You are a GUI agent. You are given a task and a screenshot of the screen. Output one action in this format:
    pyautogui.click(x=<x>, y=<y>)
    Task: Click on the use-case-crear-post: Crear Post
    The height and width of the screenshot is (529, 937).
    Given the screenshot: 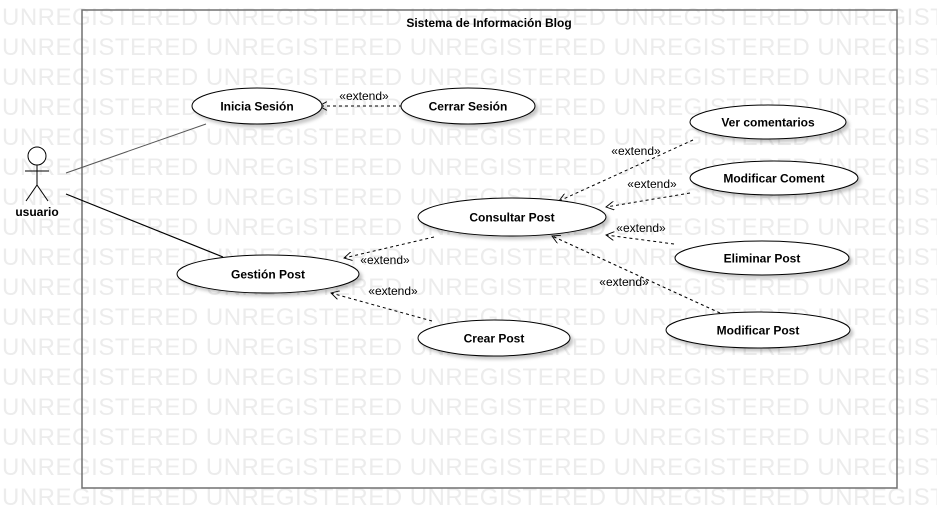 What is the action you would take?
    pyautogui.click(x=494, y=338)
    